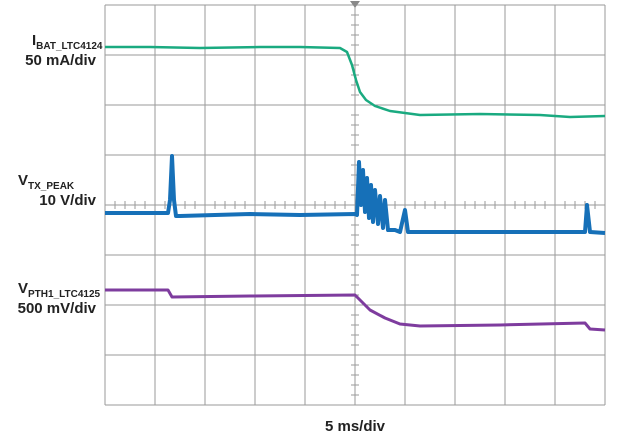 The image size is (620, 437). I want to click on trace-vtx, so click(355, 194).